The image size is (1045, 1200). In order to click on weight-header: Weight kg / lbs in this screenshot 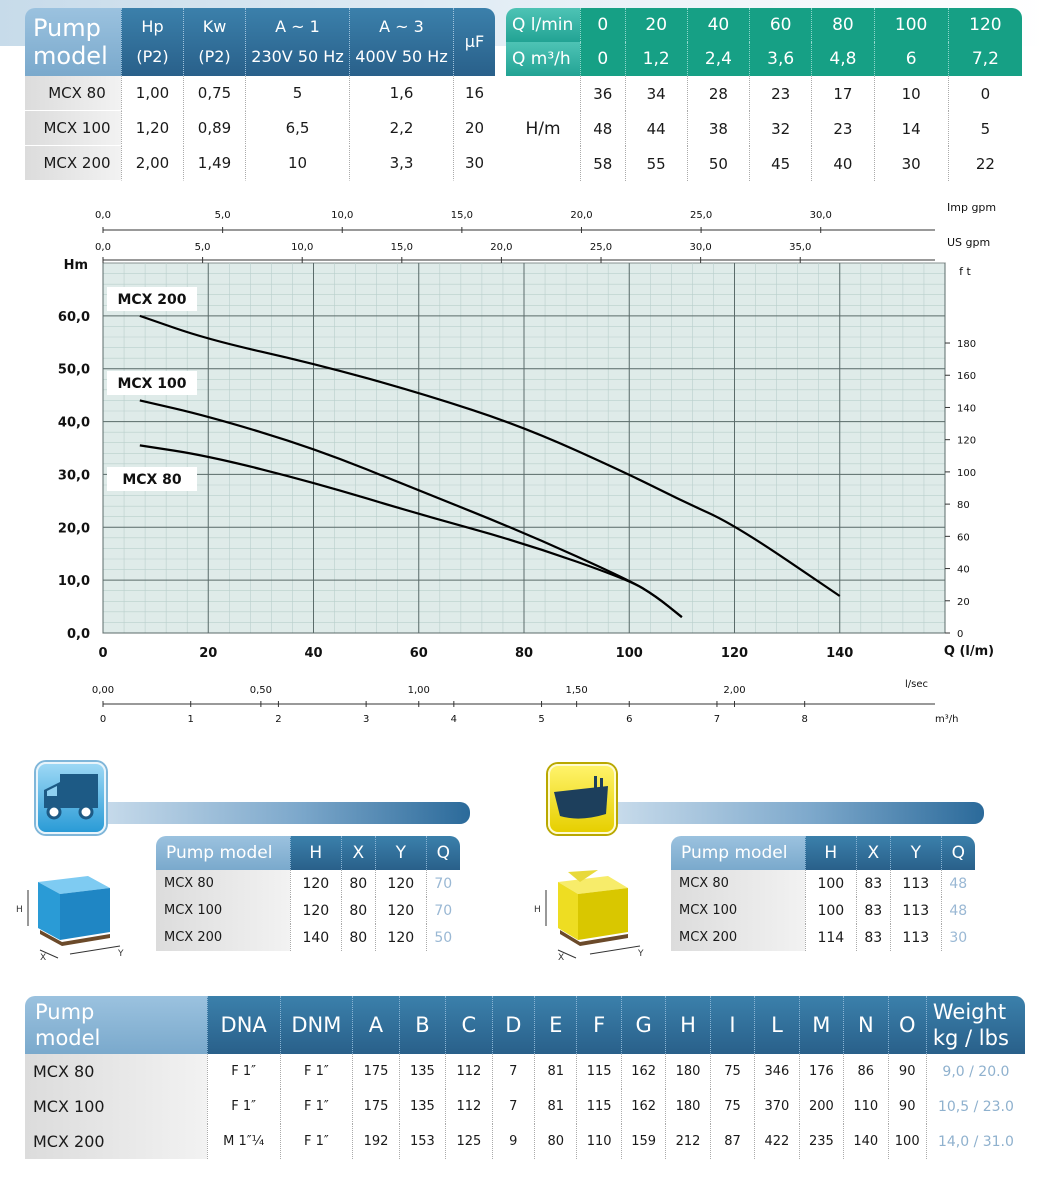, I will do `click(975, 1025)`.